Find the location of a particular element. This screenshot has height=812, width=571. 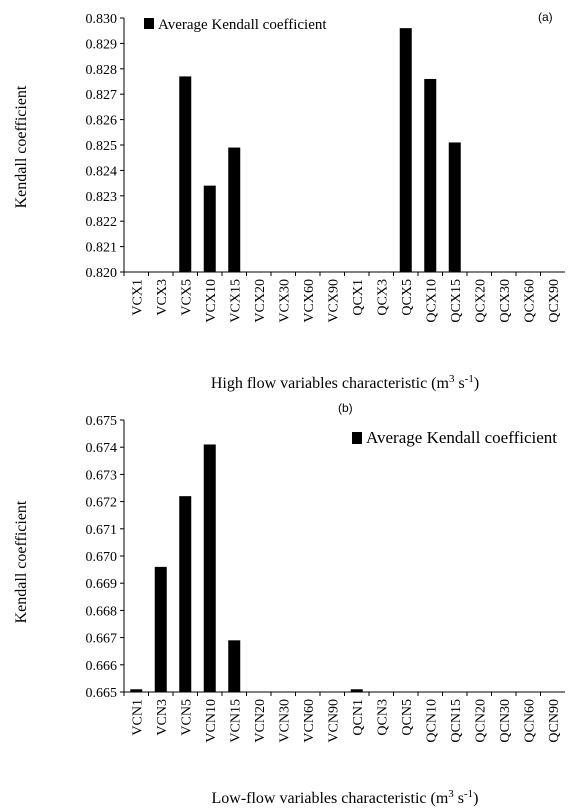

category-label-qcn15: QCN15 is located at coordinates (456, 721).